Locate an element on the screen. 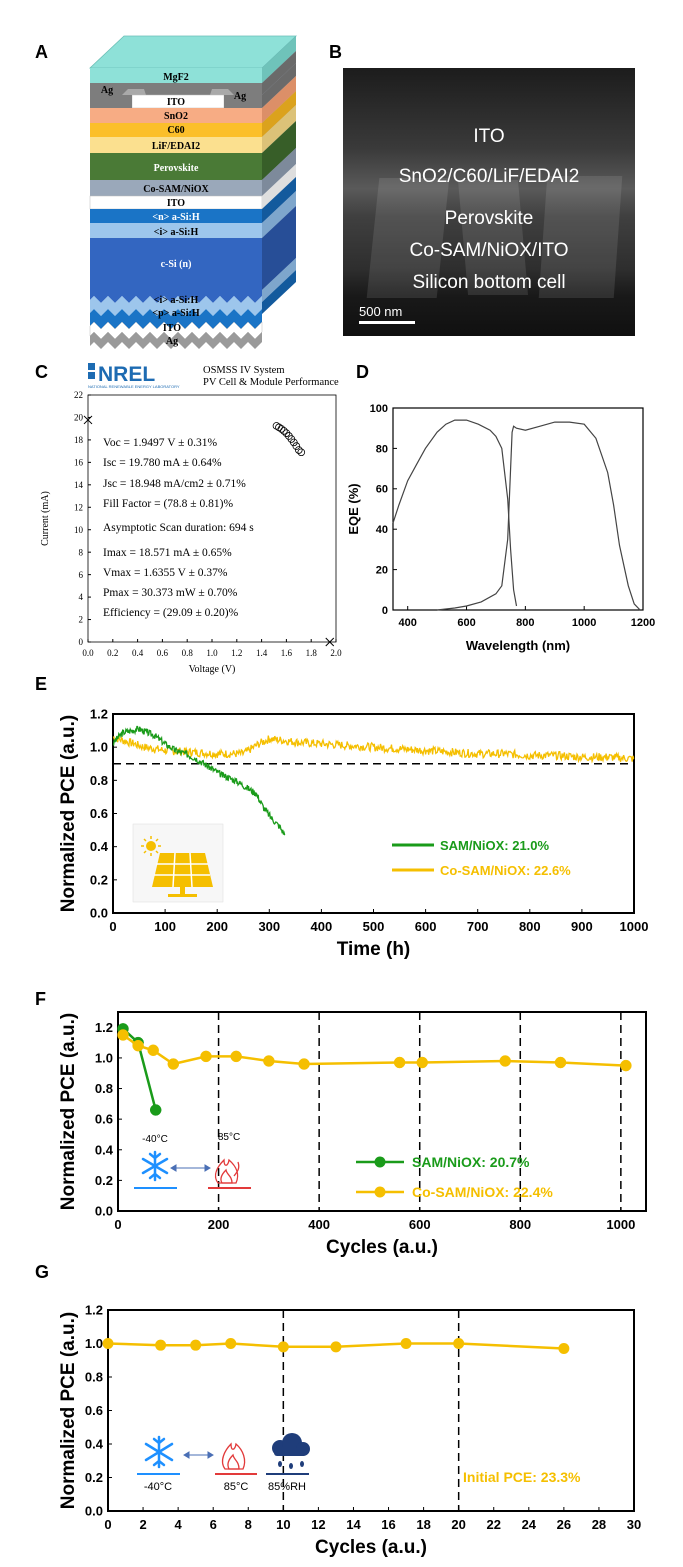 This screenshot has height=1567, width=683. layer-lif is located at coordinates (176, 145).